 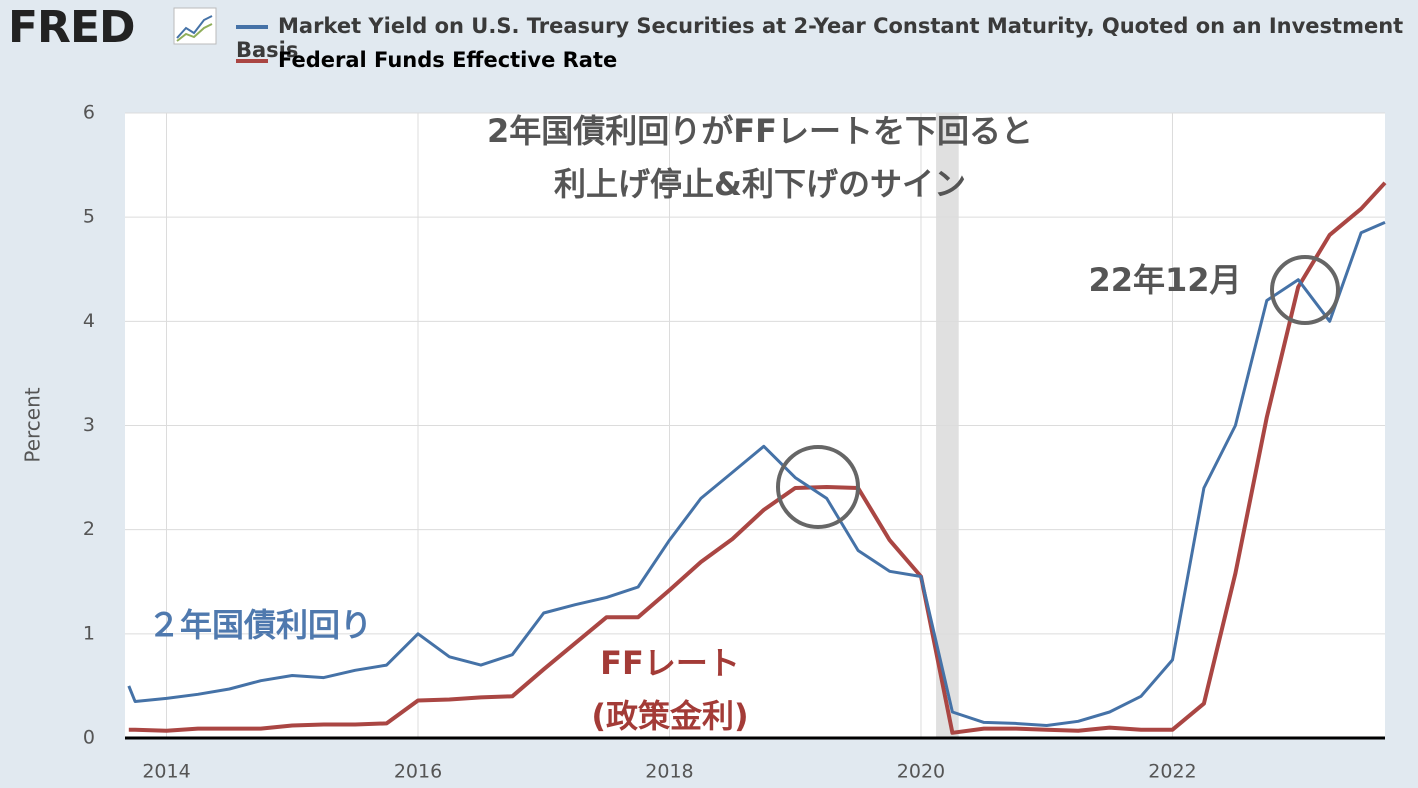 What do you see at coordinates (89, 633) in the screenshot?
I see `y-tick-label: 1` at bounding box center [89, 633].